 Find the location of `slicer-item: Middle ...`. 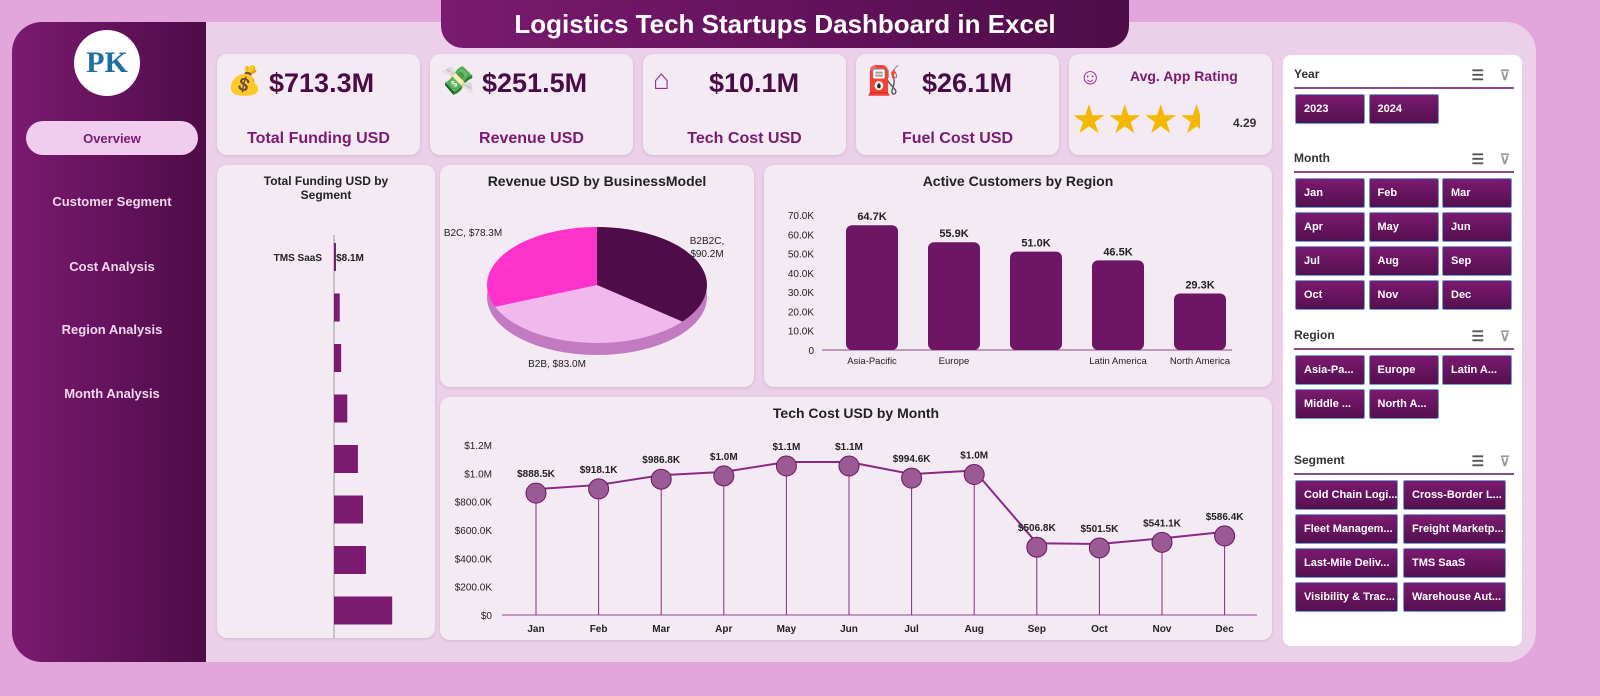

slicer-item: Middle ... is located at coordinates (1330, 404).